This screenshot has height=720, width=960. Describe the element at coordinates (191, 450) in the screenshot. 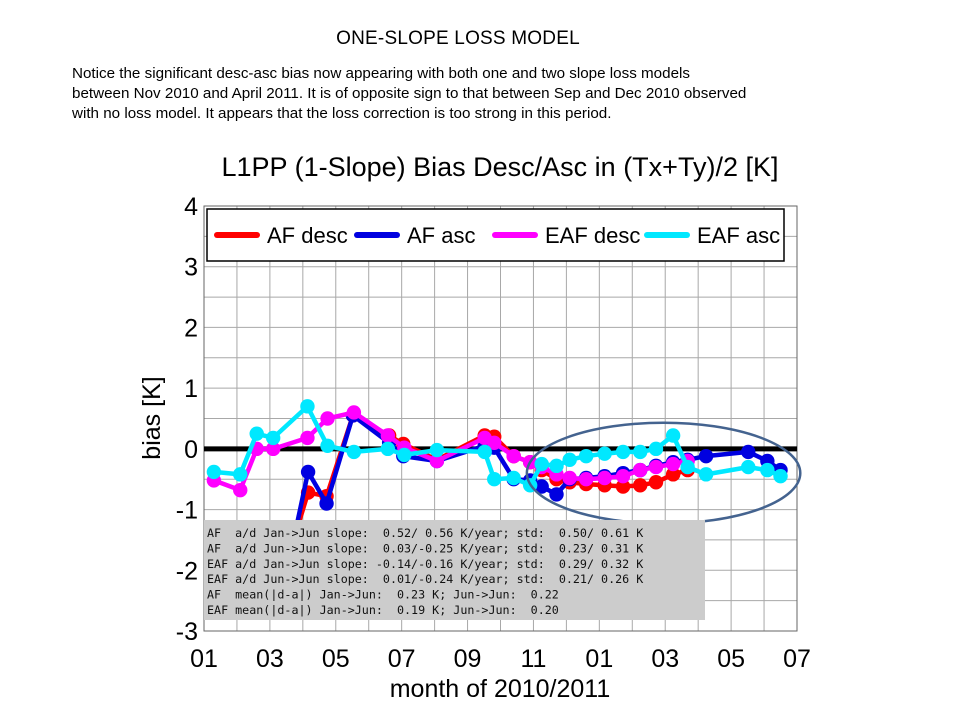

I see `y-tick-label: 0` at that location.